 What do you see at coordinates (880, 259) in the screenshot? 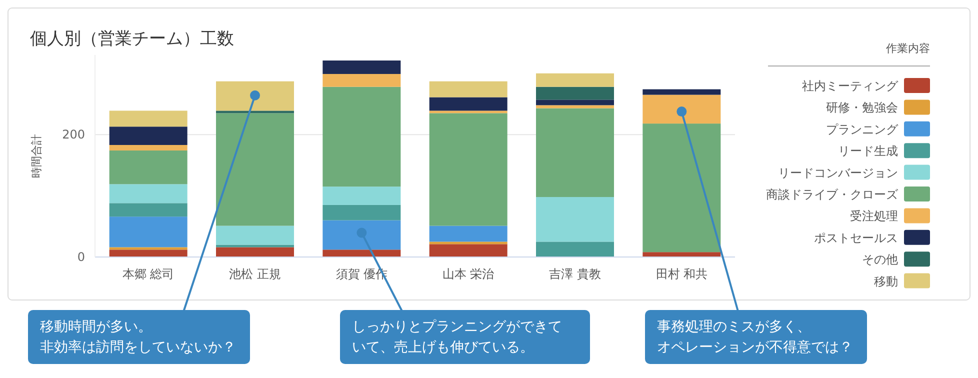
I see `legend-label: その他` at bounding box center [880, 259].